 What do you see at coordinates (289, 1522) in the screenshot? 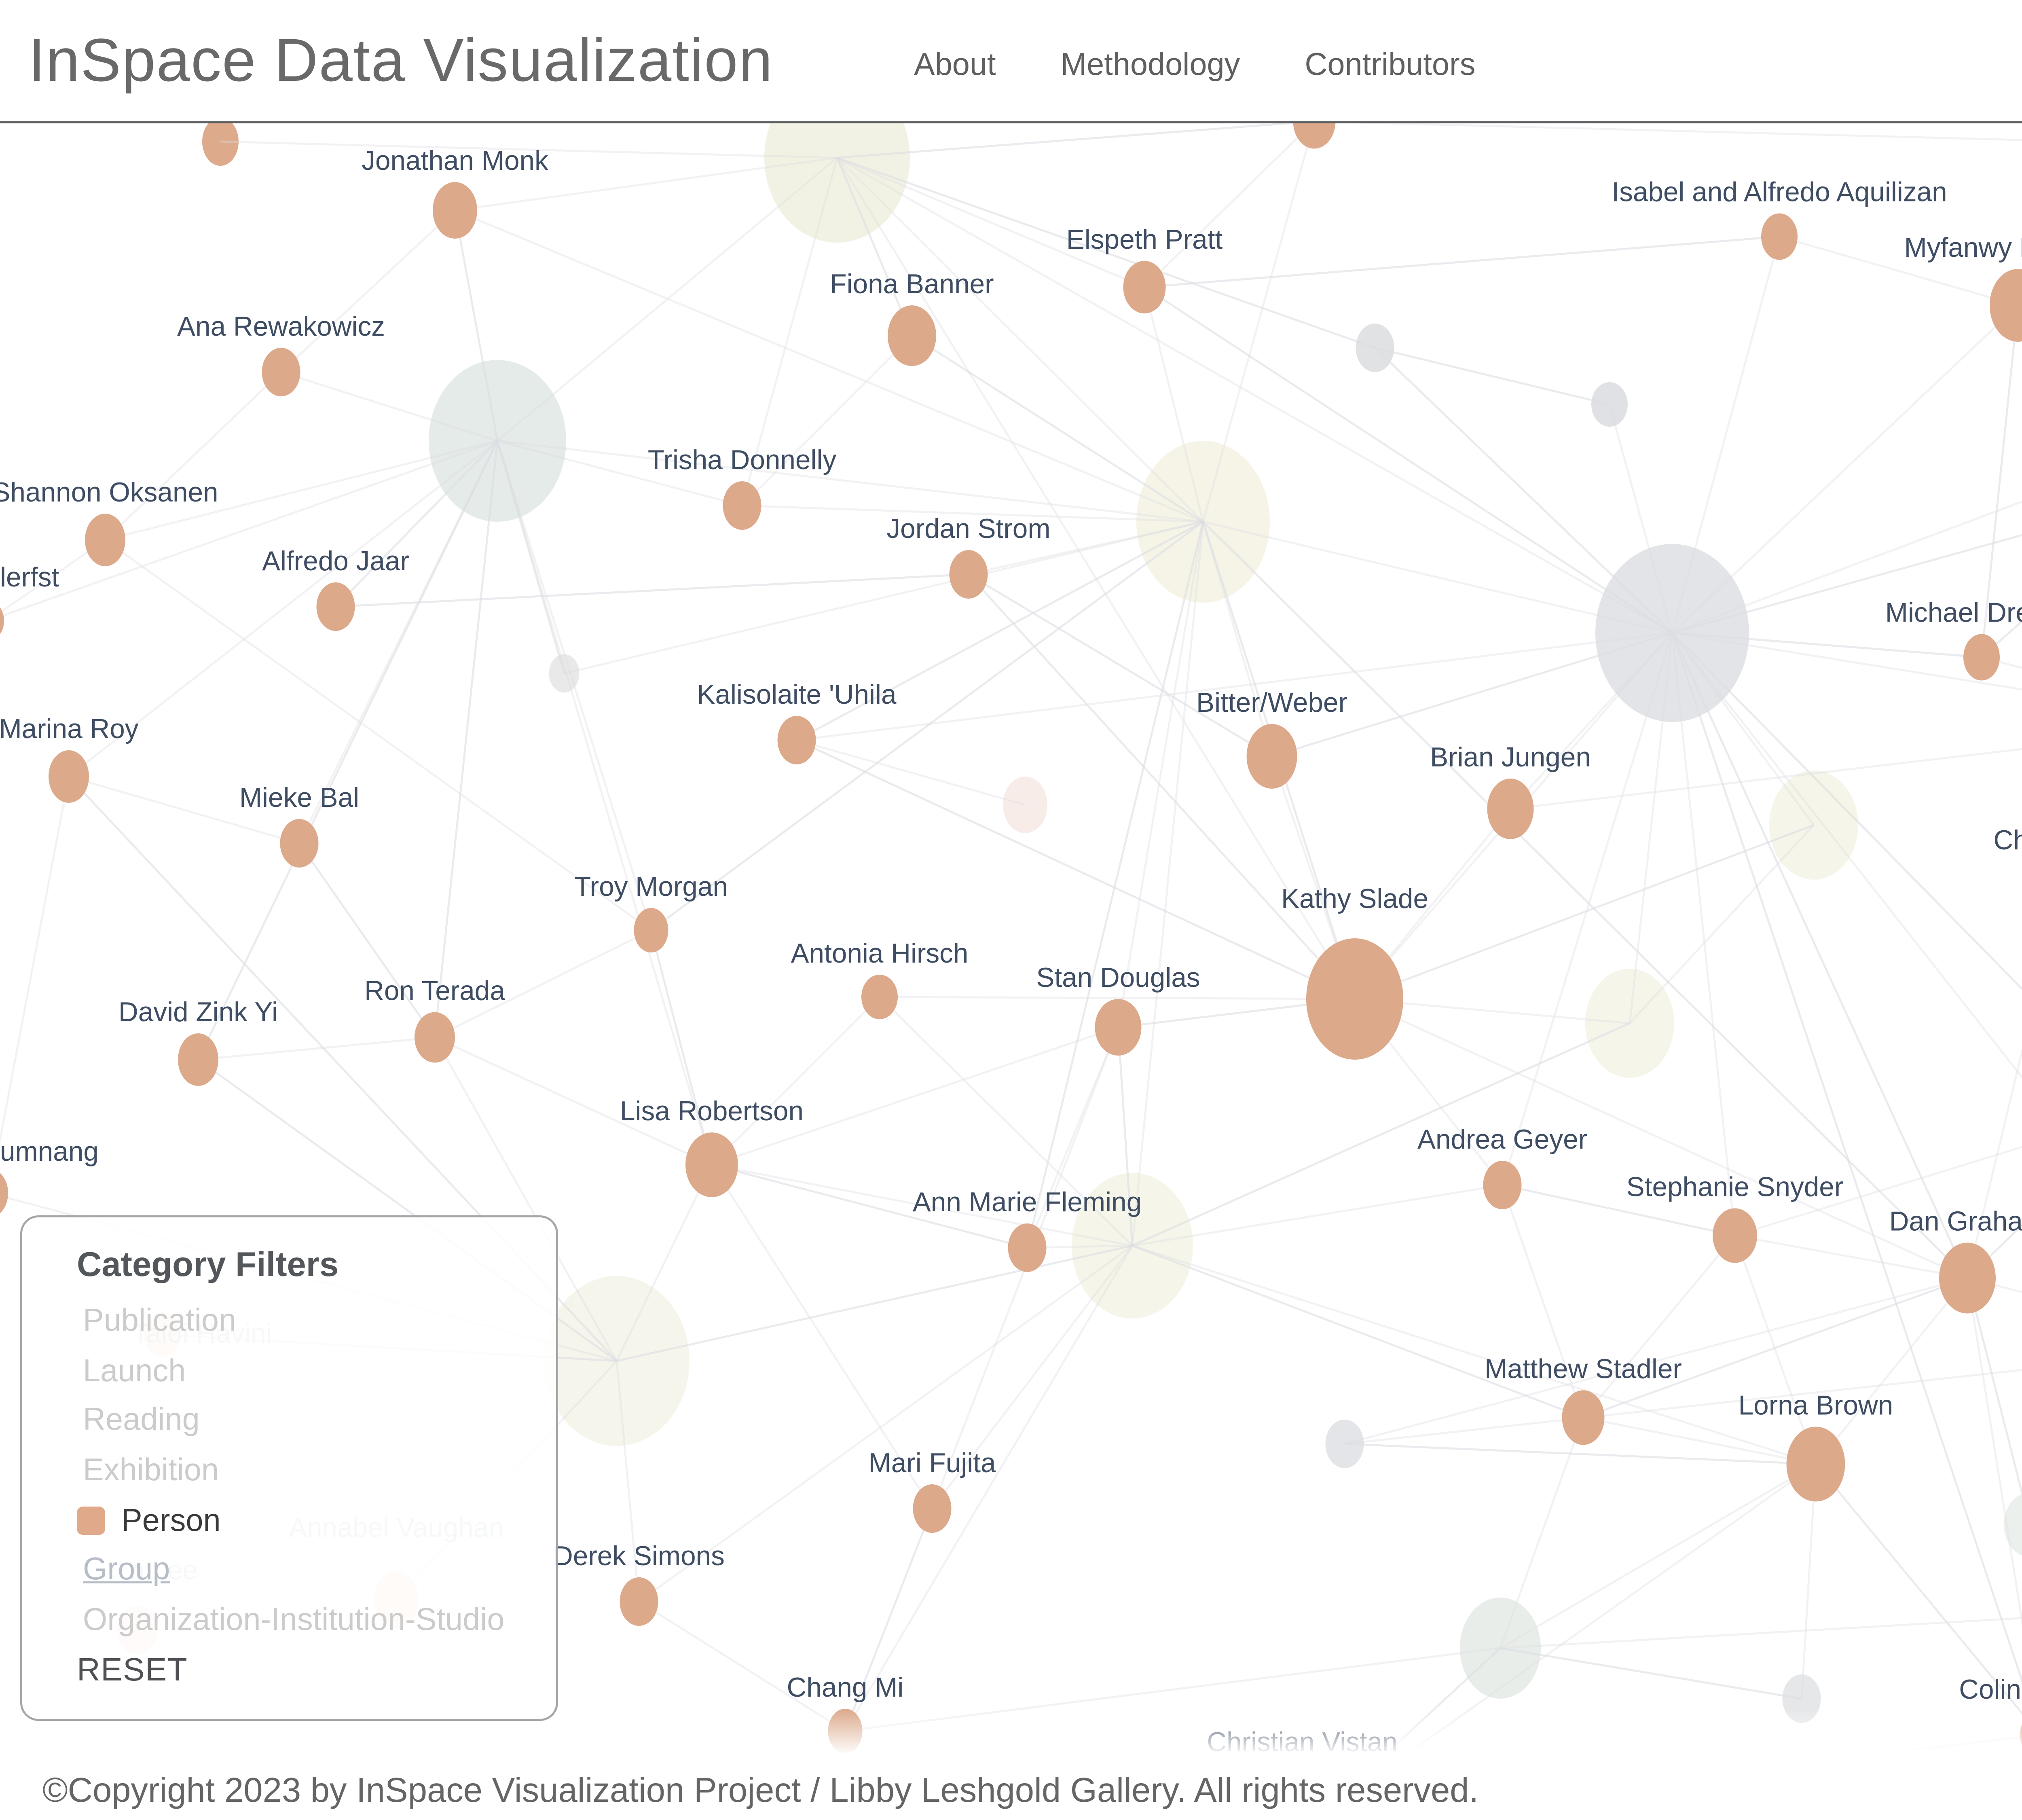
I see `filter-item-person: Person` at bounding box center [289, 1522].